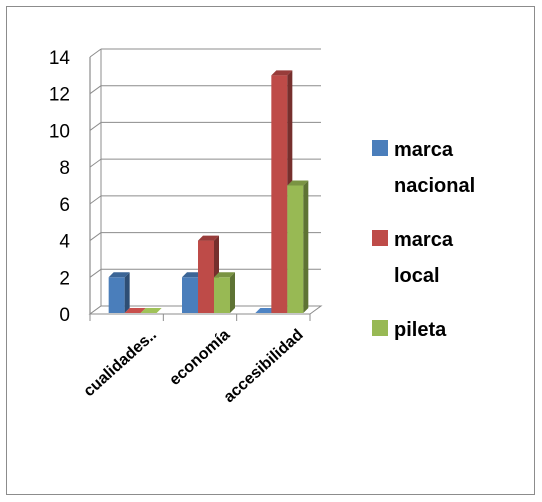 This screenshot has width=542, height=502. I want to click on y-tick-label: 14, so click(60, 58).